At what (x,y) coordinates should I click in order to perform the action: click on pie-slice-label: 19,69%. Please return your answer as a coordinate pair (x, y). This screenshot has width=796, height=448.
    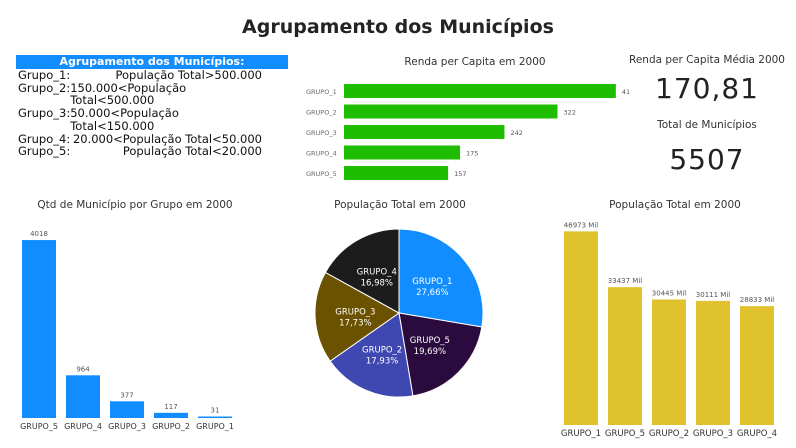
    Looking at the image, I should click on (430, 352).